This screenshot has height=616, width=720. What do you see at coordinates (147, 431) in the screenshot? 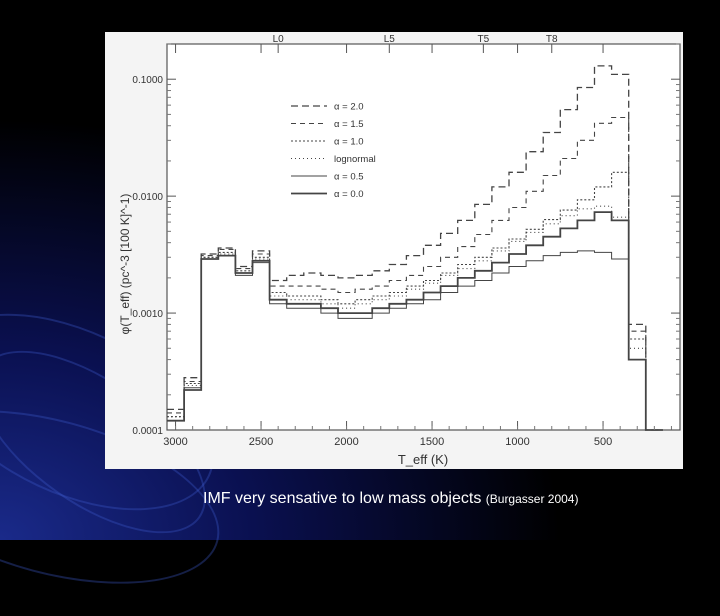
I see `y-tick-label: 0.0001` at bounding box center [147, 431].